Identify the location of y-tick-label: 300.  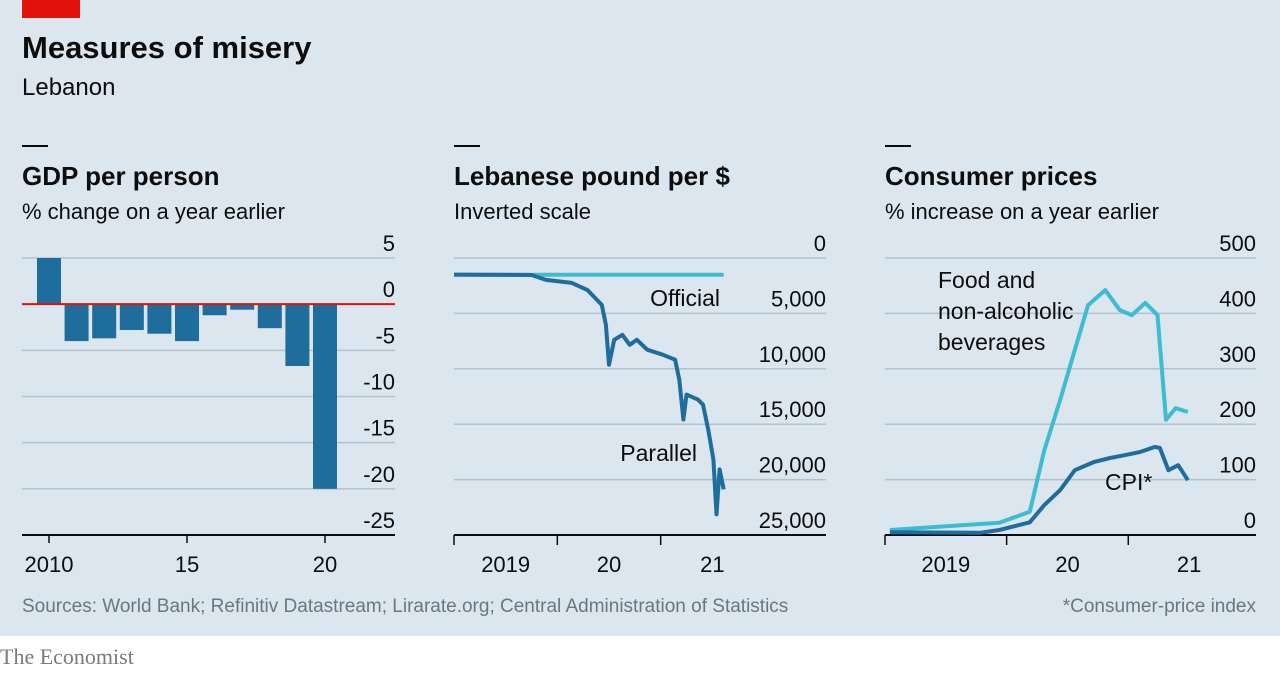
(1237, 354).